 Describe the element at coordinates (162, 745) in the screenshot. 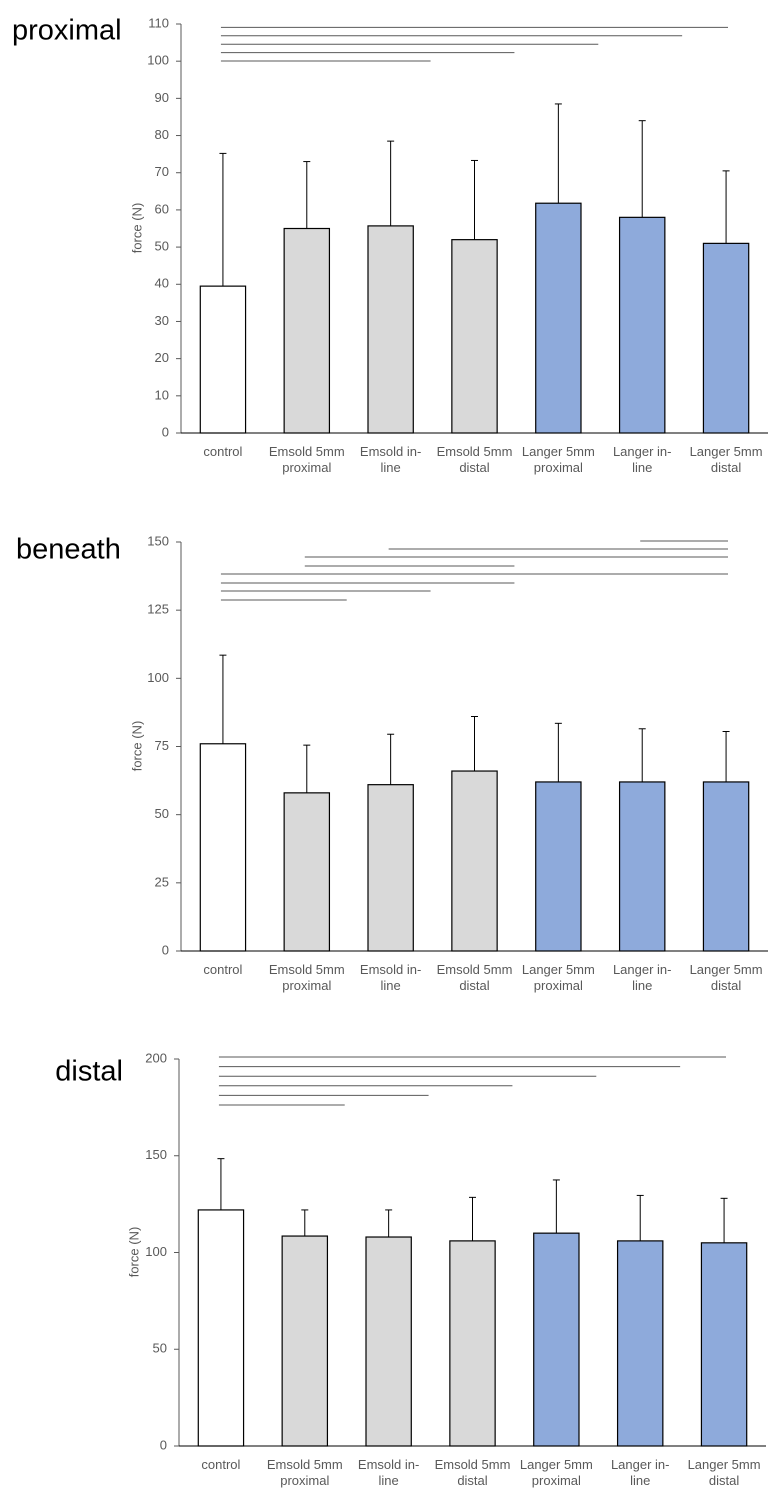

I see `y-tick-label: 75` at that location.